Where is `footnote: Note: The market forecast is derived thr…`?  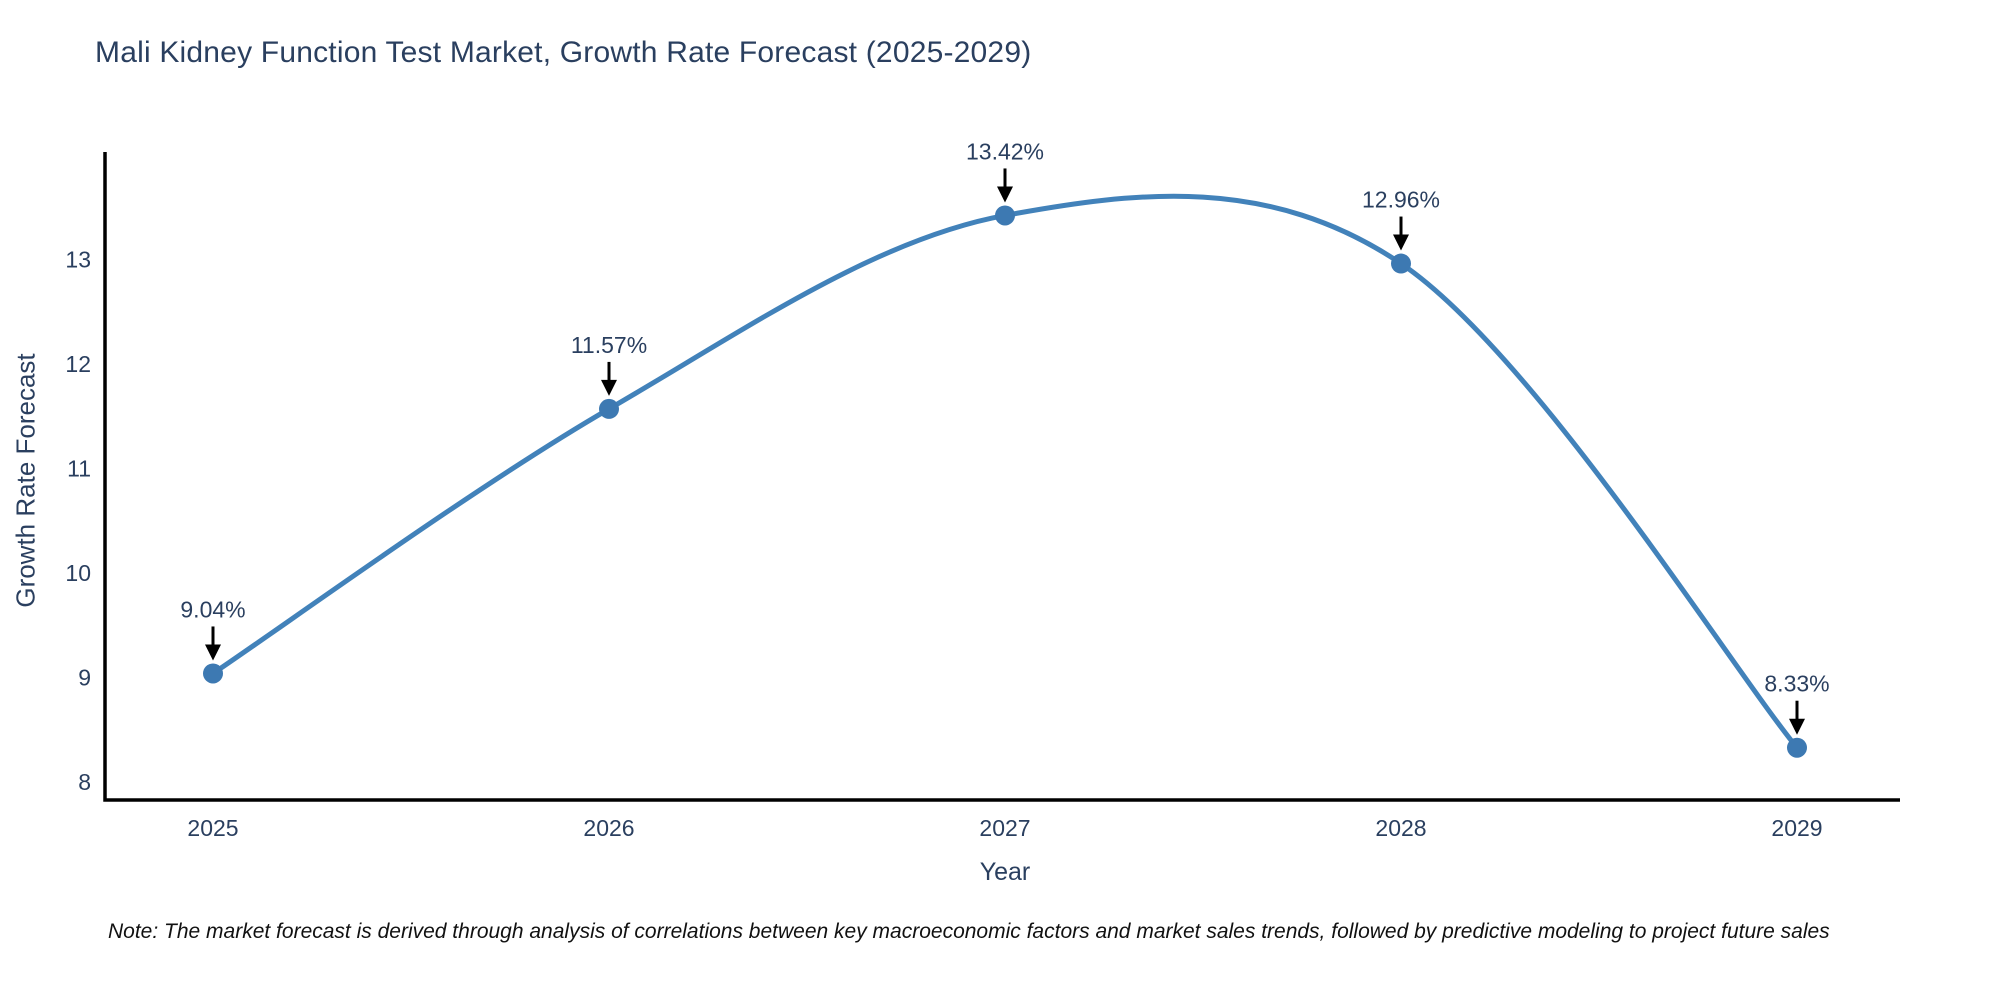 footnote: Note: The market forecast is derived thr… is located at coordinates (969, 931).